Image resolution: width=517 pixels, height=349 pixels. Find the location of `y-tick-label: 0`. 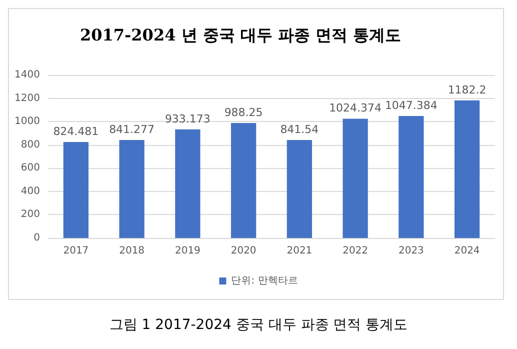

y-tick-label: 0 is located at coordinates (37, 238).